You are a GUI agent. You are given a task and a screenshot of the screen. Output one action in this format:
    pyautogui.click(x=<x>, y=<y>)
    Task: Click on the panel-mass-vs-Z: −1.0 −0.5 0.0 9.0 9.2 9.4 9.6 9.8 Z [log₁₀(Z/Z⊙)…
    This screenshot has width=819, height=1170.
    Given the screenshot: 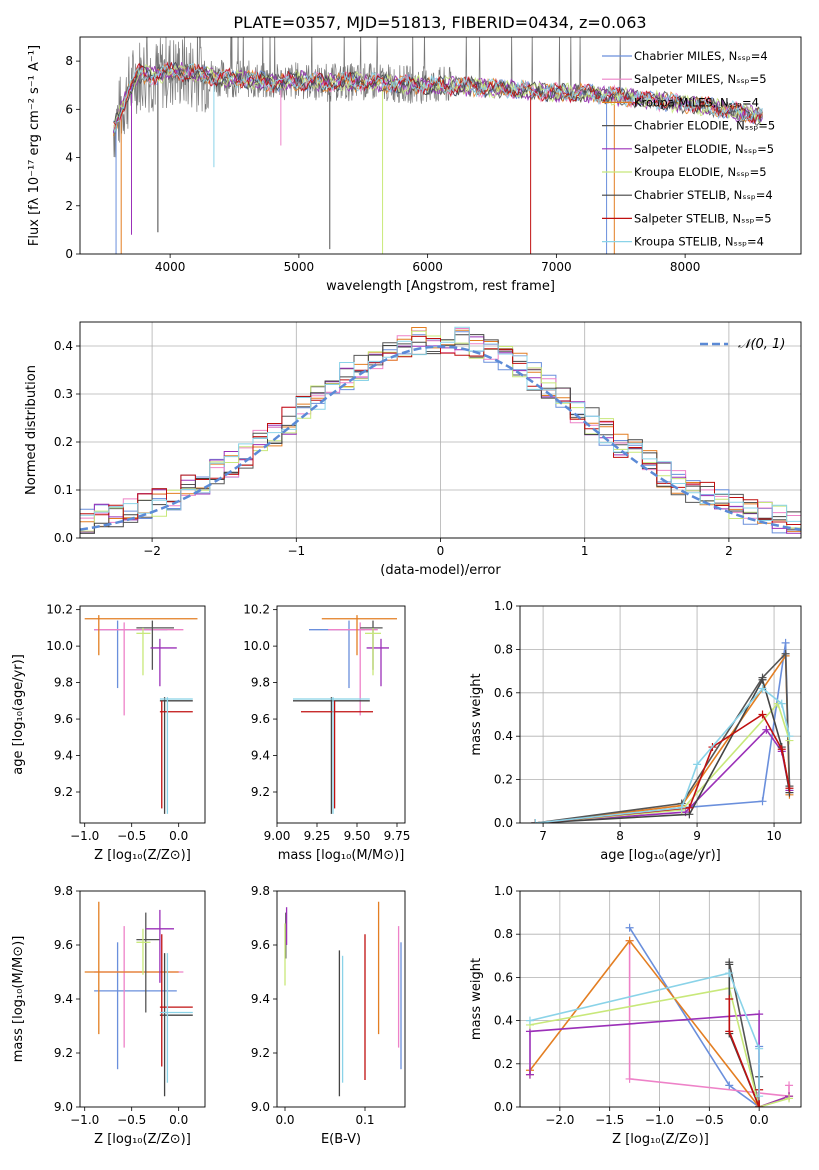 What is the action you would take?
    pyautogui.click(x=108, y=1015)
    